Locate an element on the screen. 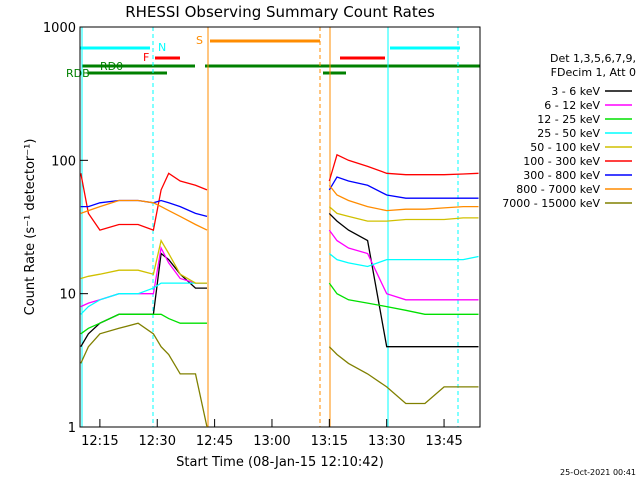 The image size is (640, 480). y-tick-label: 100 is located at coordinates (63, 161).